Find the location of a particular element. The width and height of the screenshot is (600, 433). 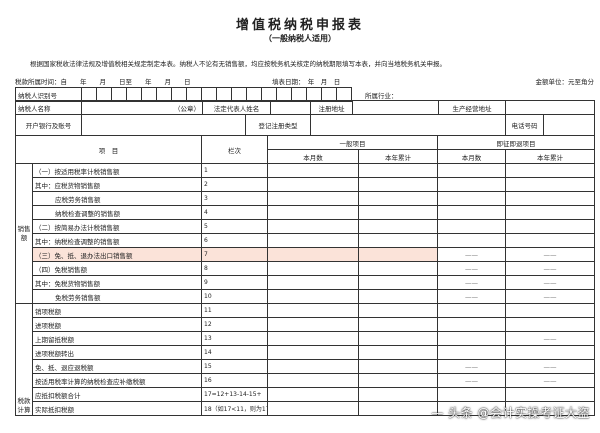

table-row: 其中：纳税检查调整的销售额 6 is located at coordinates (305, 240).